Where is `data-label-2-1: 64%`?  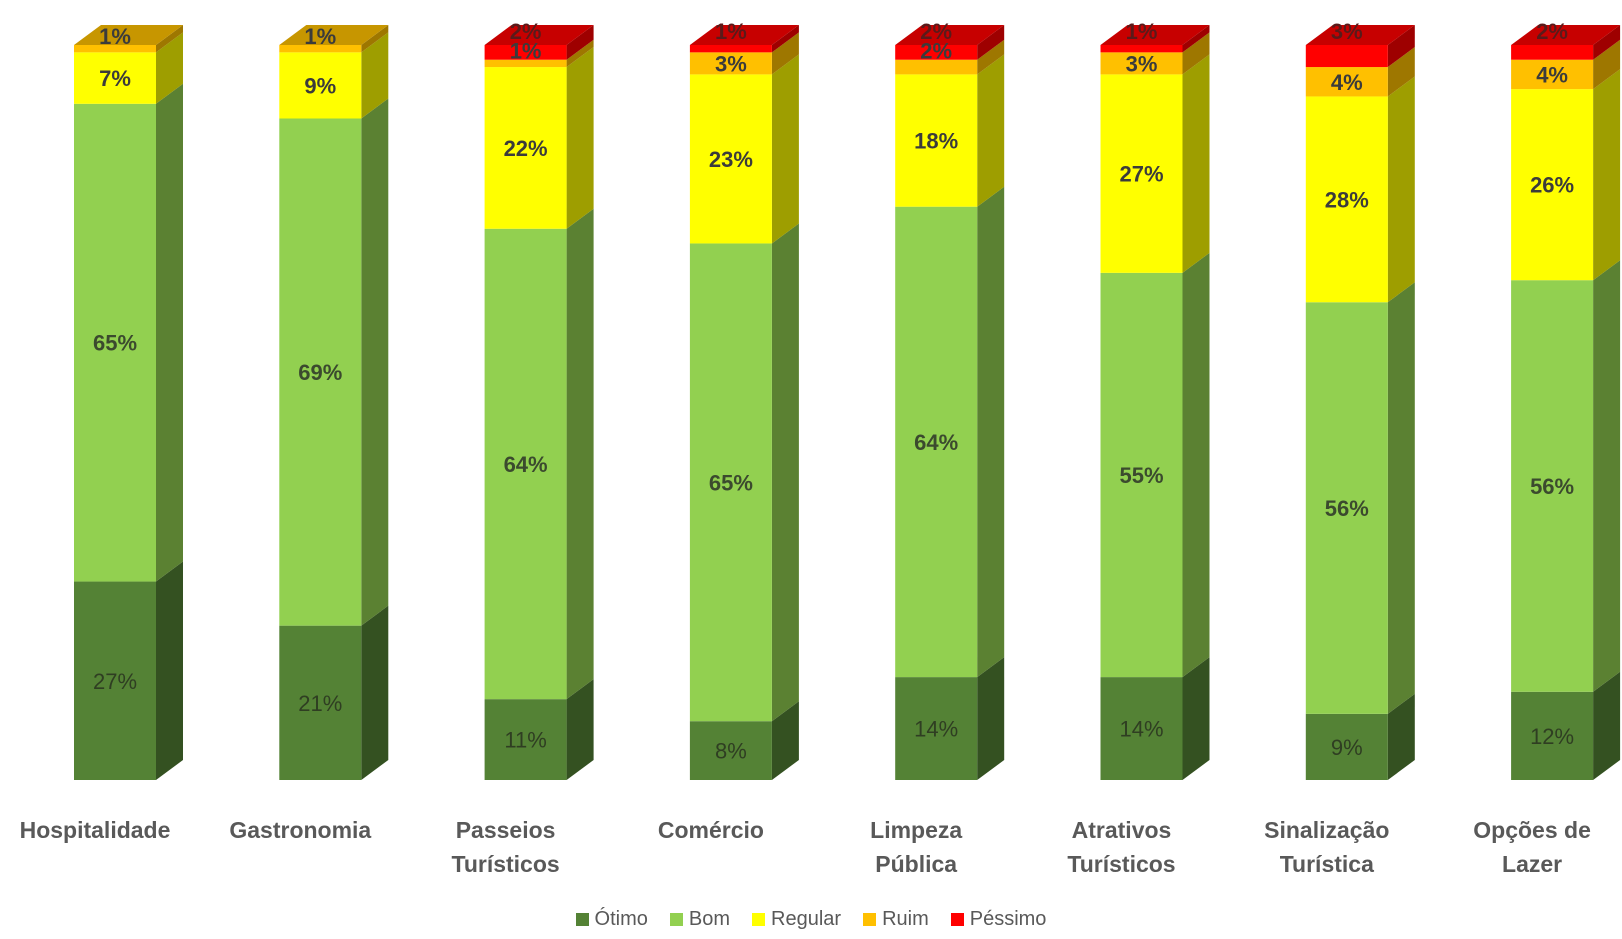 data-label-2-1: 64% is located at coordinates (526, 464).